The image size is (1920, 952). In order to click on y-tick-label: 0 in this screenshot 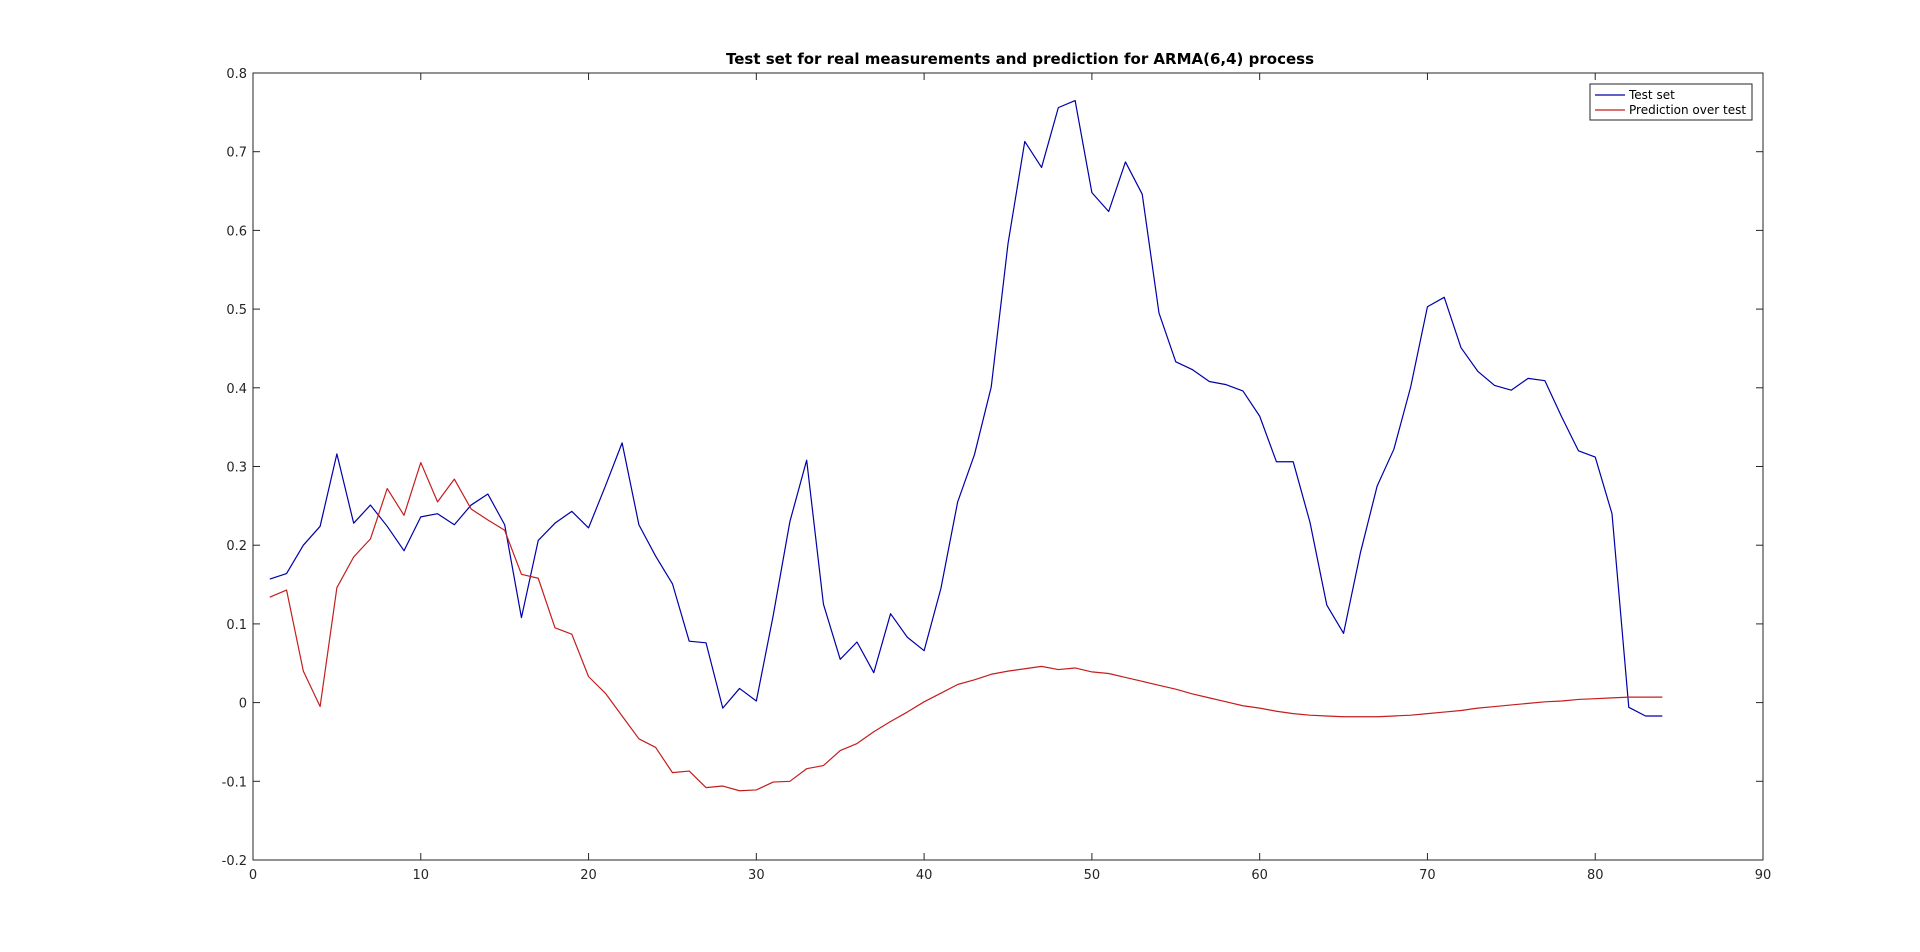, I will do `click(243, 704)`.